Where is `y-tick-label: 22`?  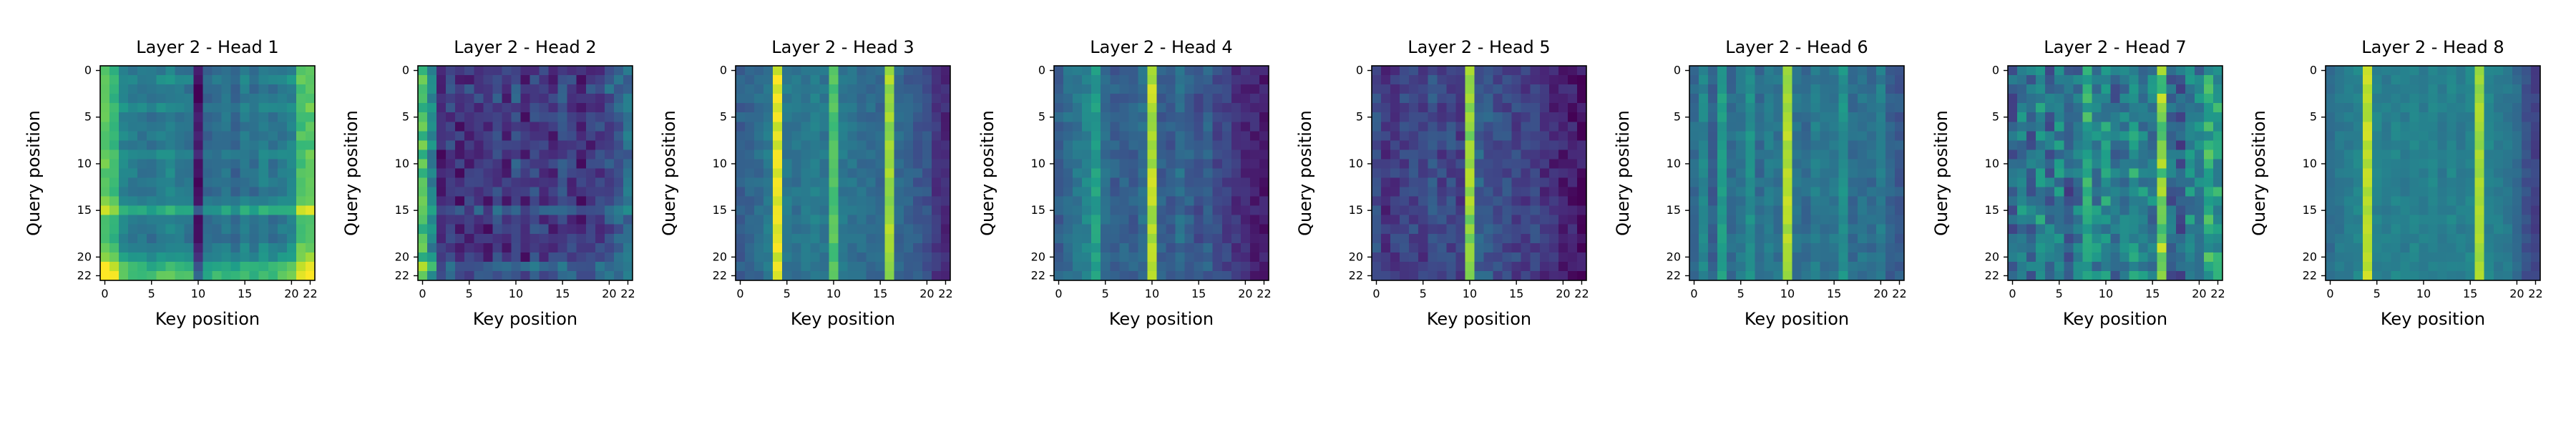
y-tick-label: 22 is located at coordinates (720, 275).